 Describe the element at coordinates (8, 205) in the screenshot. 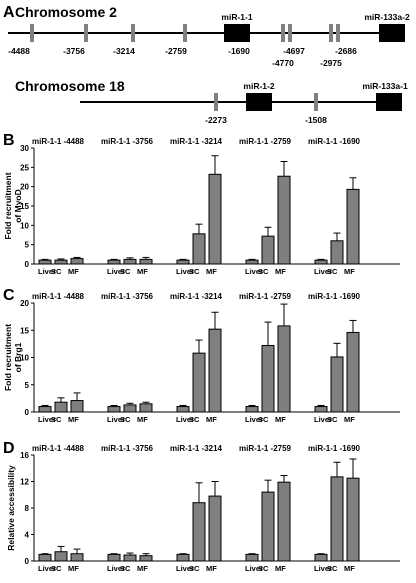

I see `y-axis-title: Fold recruitment` at that location.